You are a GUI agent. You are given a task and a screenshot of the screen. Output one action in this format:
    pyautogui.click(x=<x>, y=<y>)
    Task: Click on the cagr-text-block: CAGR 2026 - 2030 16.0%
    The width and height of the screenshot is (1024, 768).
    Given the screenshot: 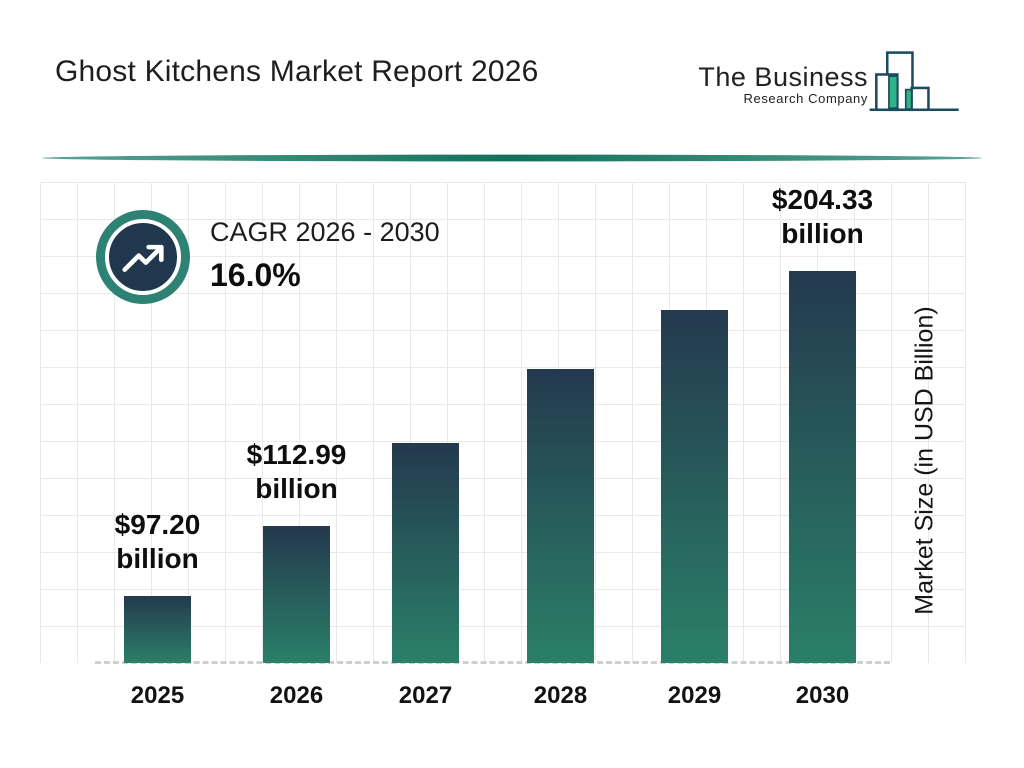 What is the action you would take?
    pyautogui.click(x=325, y=255)
    